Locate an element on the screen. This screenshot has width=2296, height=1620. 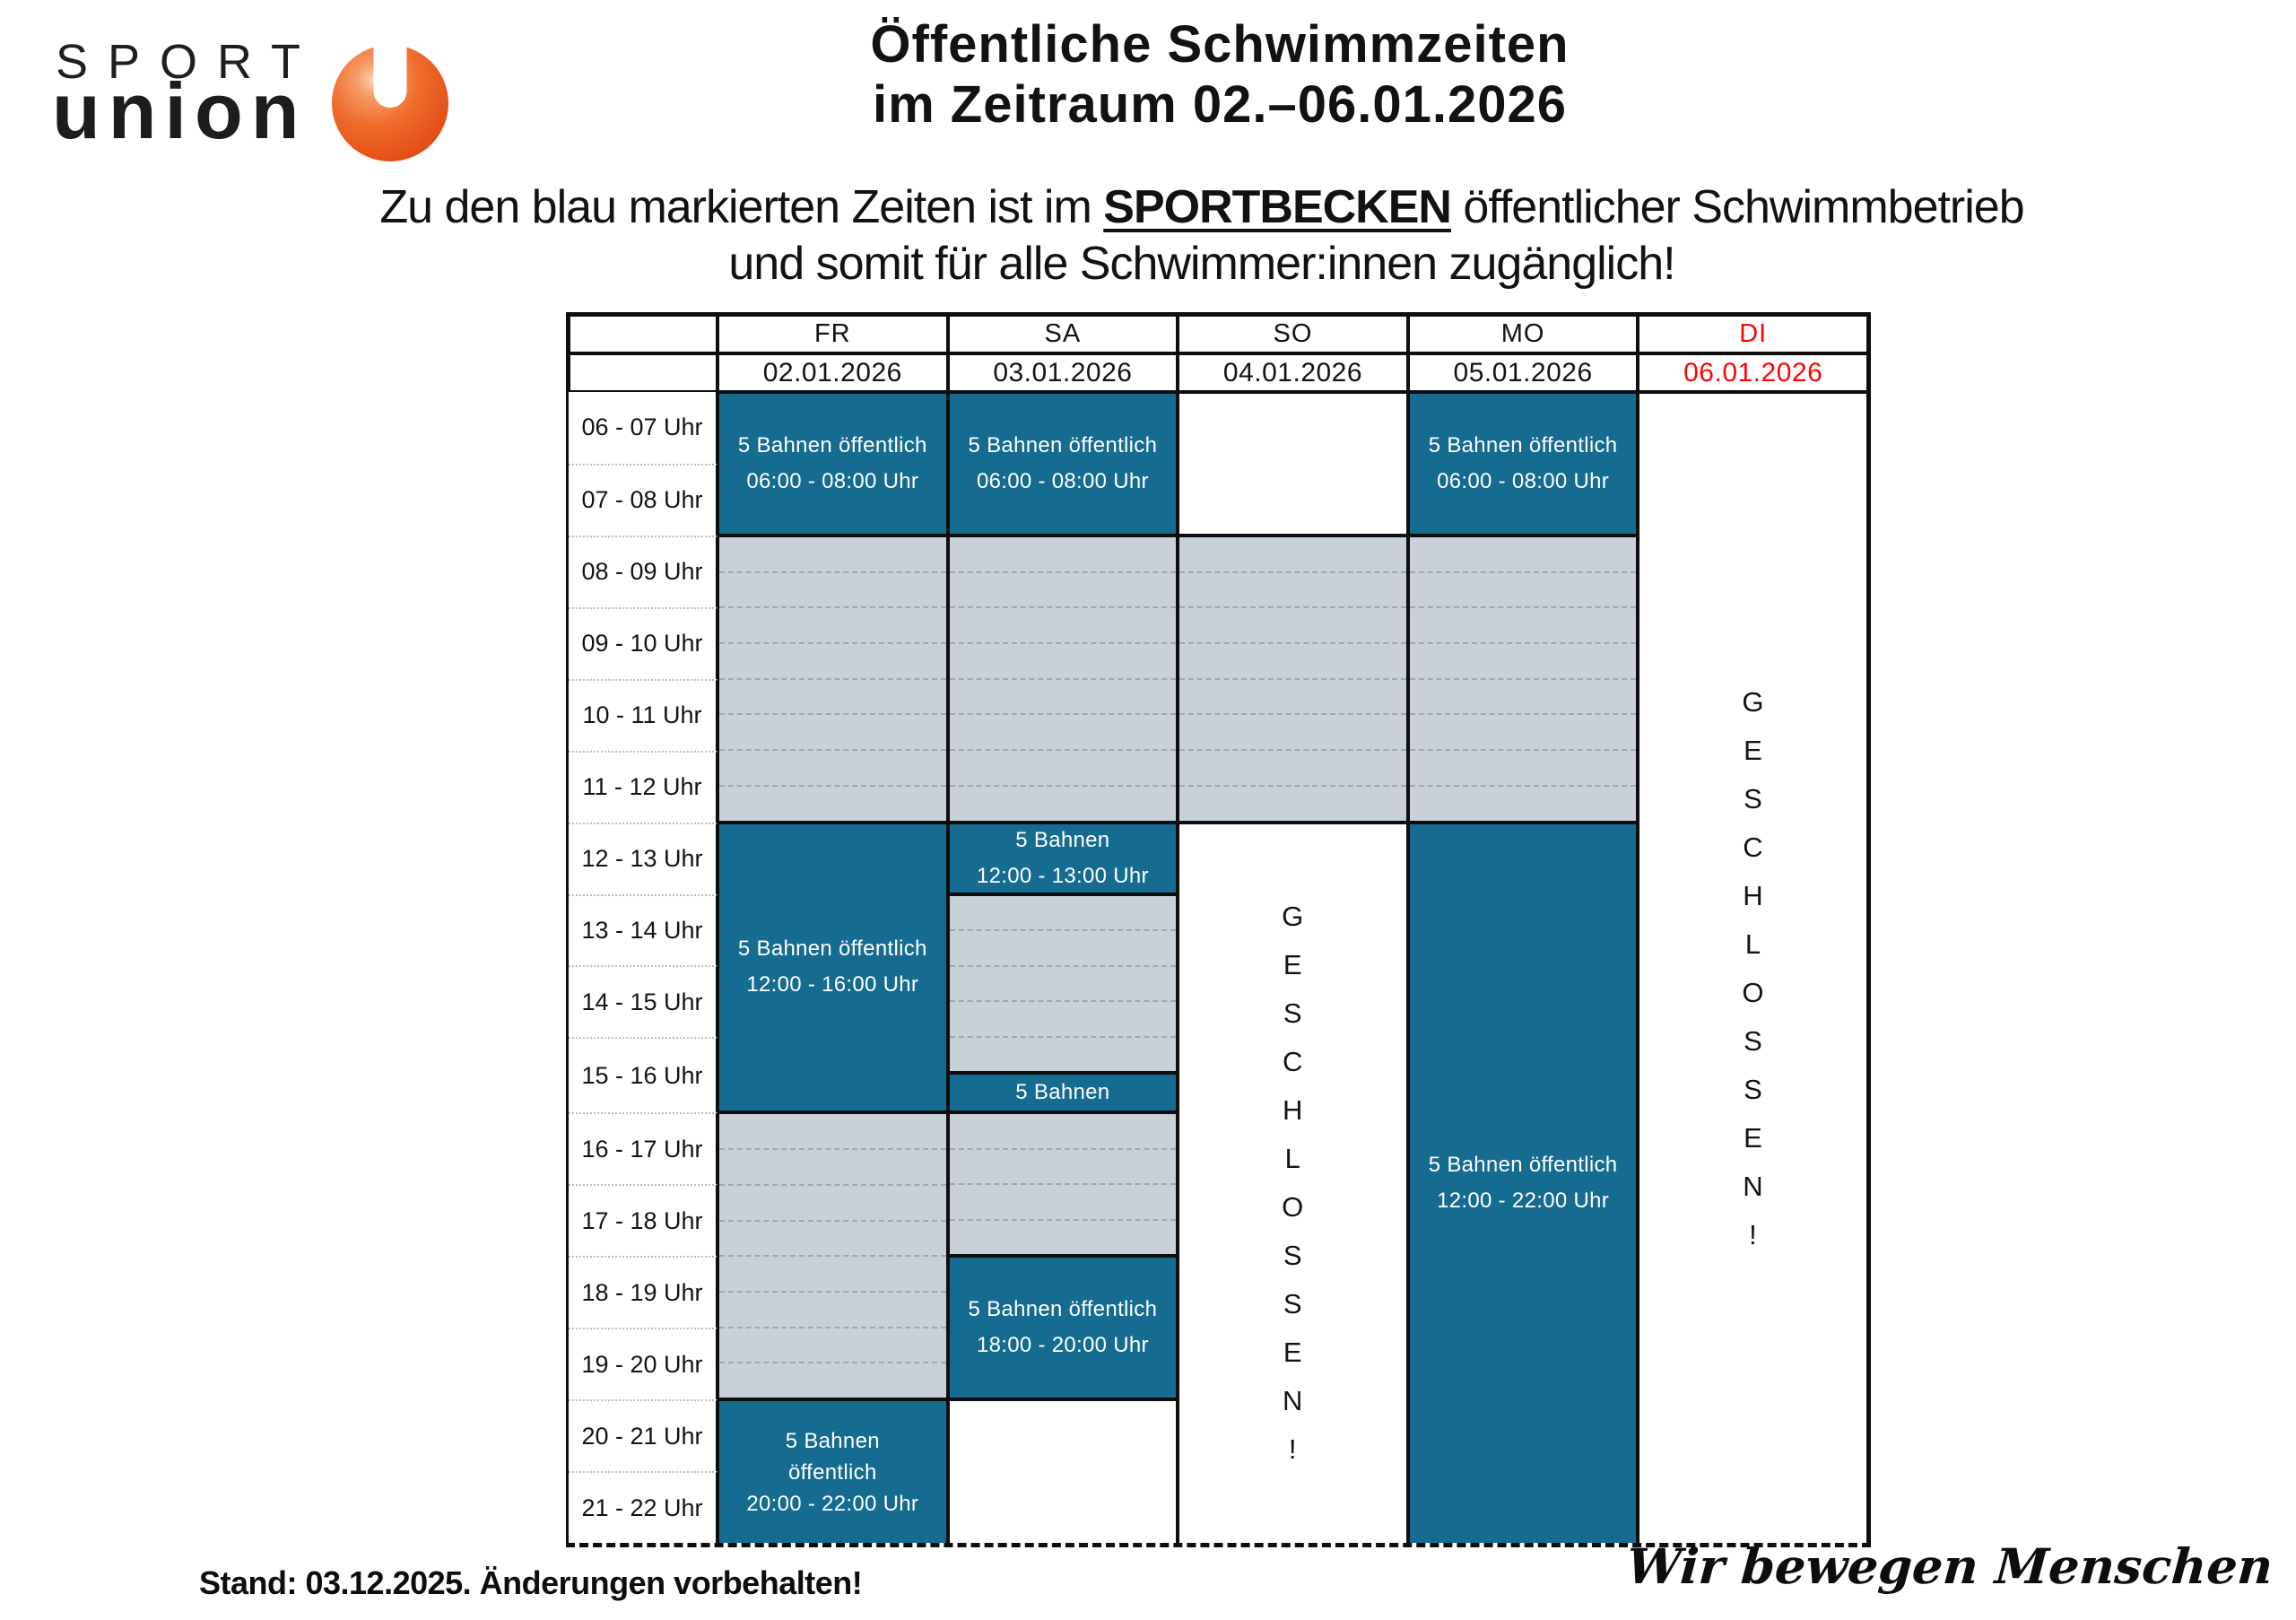
time-label-20-21: 20 - 21 Uhr is located at coordinates (643, 1436).